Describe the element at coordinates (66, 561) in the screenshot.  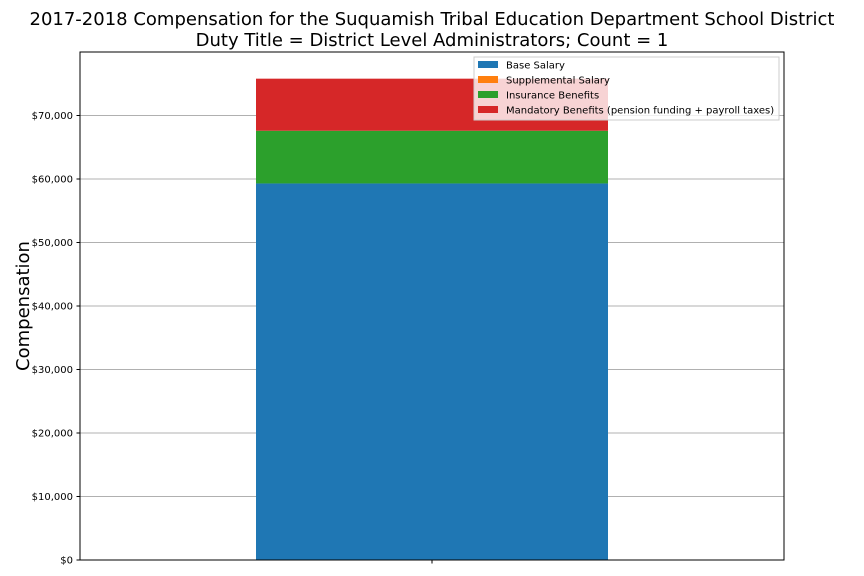
I see `y-tick-label: $0` at that location.